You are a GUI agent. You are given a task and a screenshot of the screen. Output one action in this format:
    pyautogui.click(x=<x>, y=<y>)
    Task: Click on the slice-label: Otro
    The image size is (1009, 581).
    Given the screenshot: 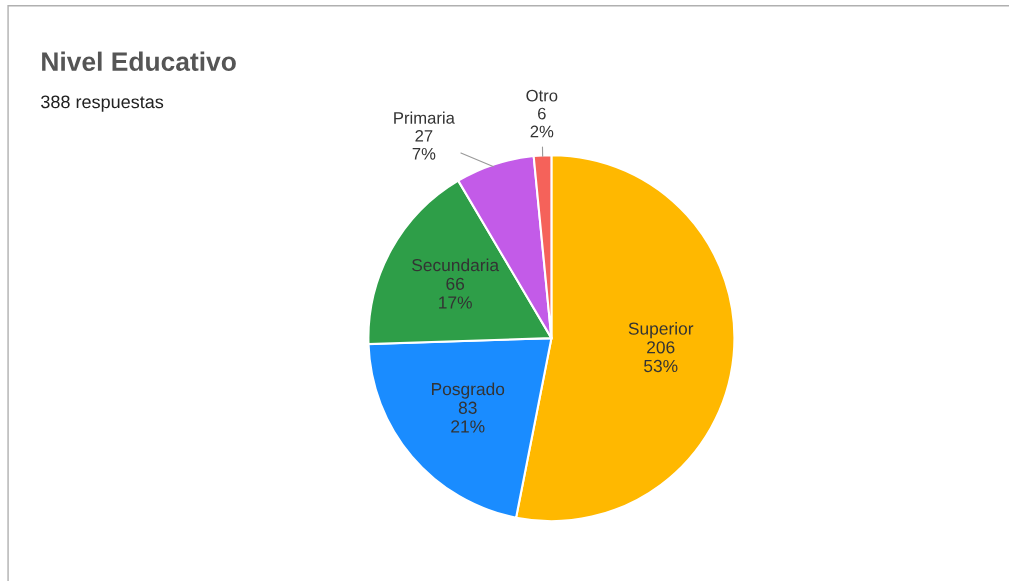 What is the action you would take?
    pyautogui.click(x=542, y=95)
    